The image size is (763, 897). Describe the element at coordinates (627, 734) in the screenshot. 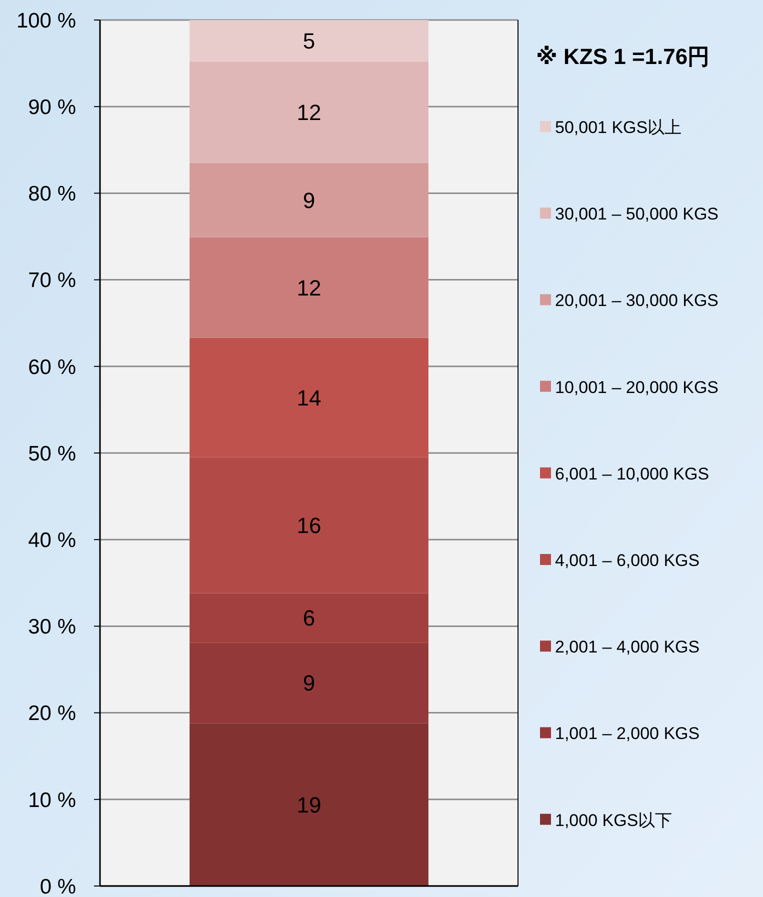

I see `legend-label: 1,001 – 2,000 KGS` at that location.